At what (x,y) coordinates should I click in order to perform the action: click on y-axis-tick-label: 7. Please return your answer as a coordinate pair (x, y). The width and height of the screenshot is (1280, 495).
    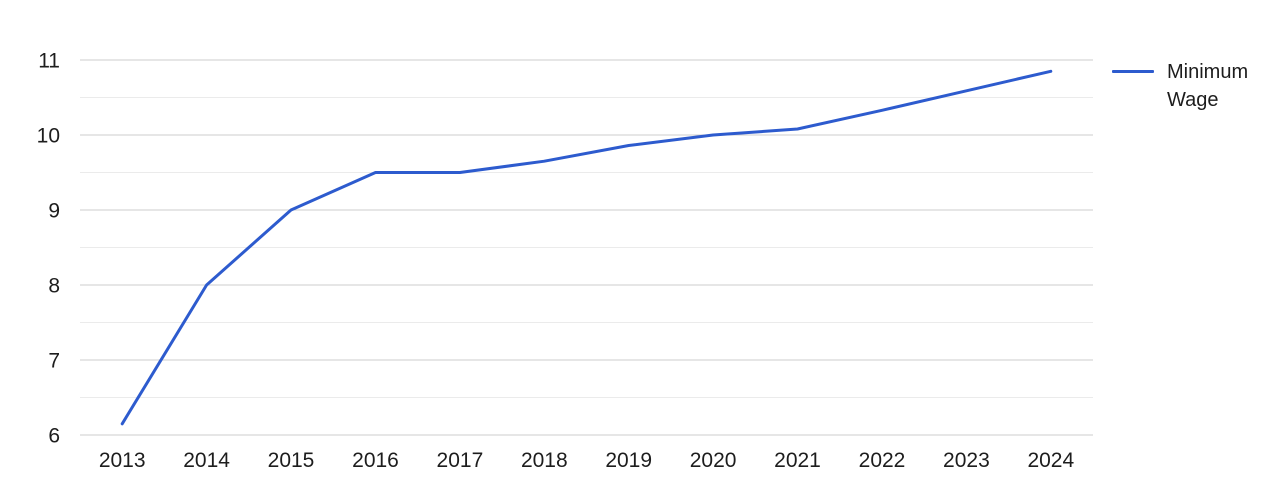
    Looking at the image, I should click on (54, 361).